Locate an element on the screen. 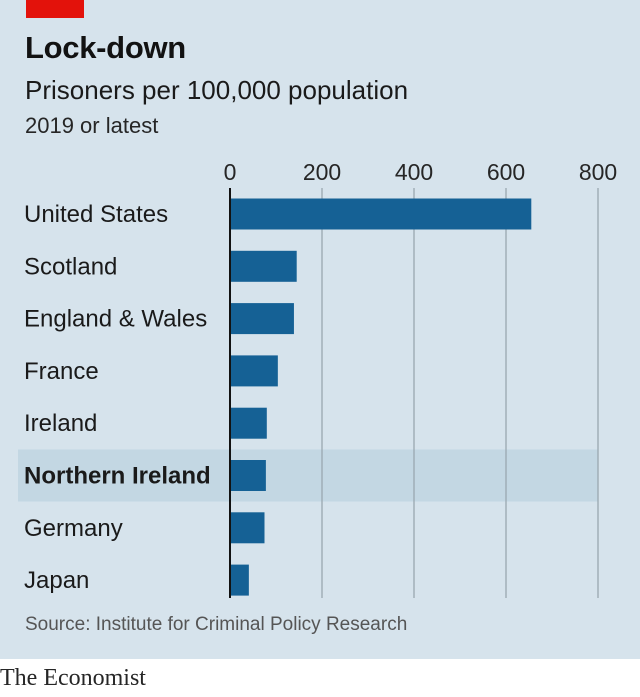 The image size is (640, 697). category-label: United States is located at coordinates (96, 214).